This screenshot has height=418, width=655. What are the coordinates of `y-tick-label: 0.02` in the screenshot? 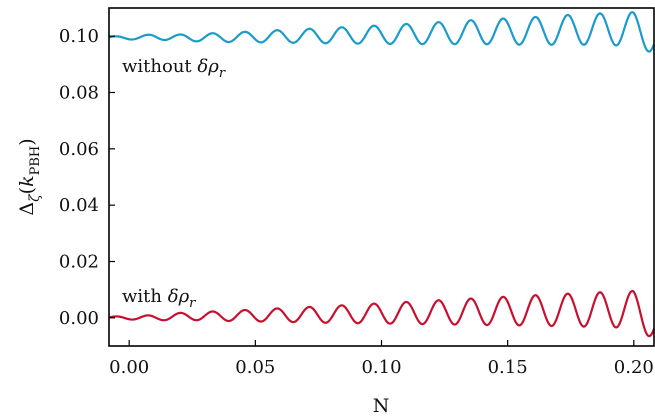 It's located at (79, 262).